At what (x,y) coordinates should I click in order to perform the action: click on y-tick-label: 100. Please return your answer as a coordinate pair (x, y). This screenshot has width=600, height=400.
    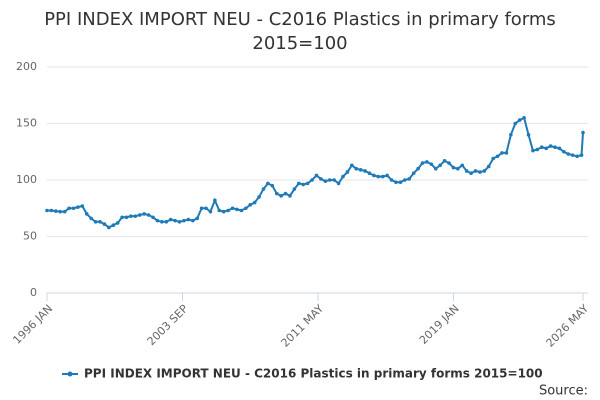
    Looking at the image, I should click on (26, 179).